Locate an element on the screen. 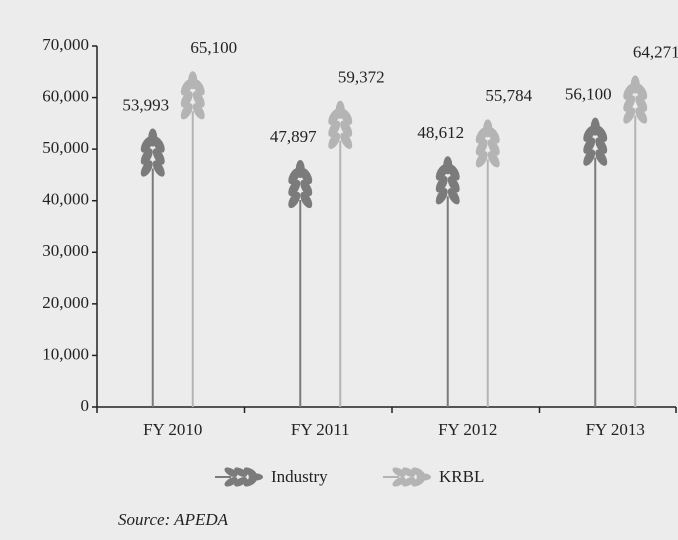 The width and height of the screenshot is (678, 540). y-tick-label: 0 is located at coordinates (85, 405).